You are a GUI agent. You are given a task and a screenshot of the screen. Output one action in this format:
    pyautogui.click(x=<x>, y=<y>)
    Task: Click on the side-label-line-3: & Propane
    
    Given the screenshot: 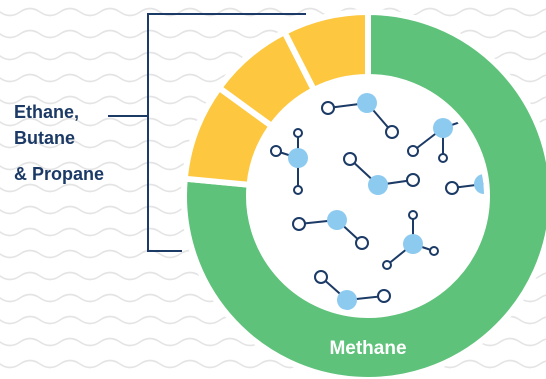 What is the action you would take?
    pyautogui.click(x=59, y=174)
    